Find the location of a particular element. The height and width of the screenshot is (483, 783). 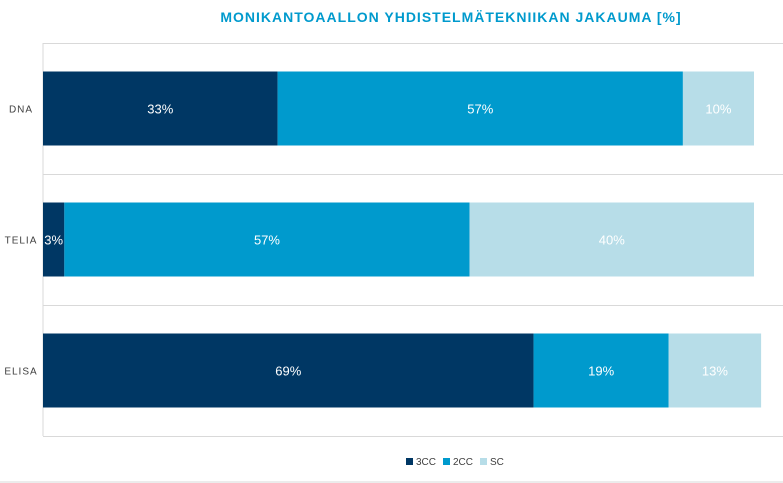

bar-segment-dna-3cc is located at coordinates (160, 108).